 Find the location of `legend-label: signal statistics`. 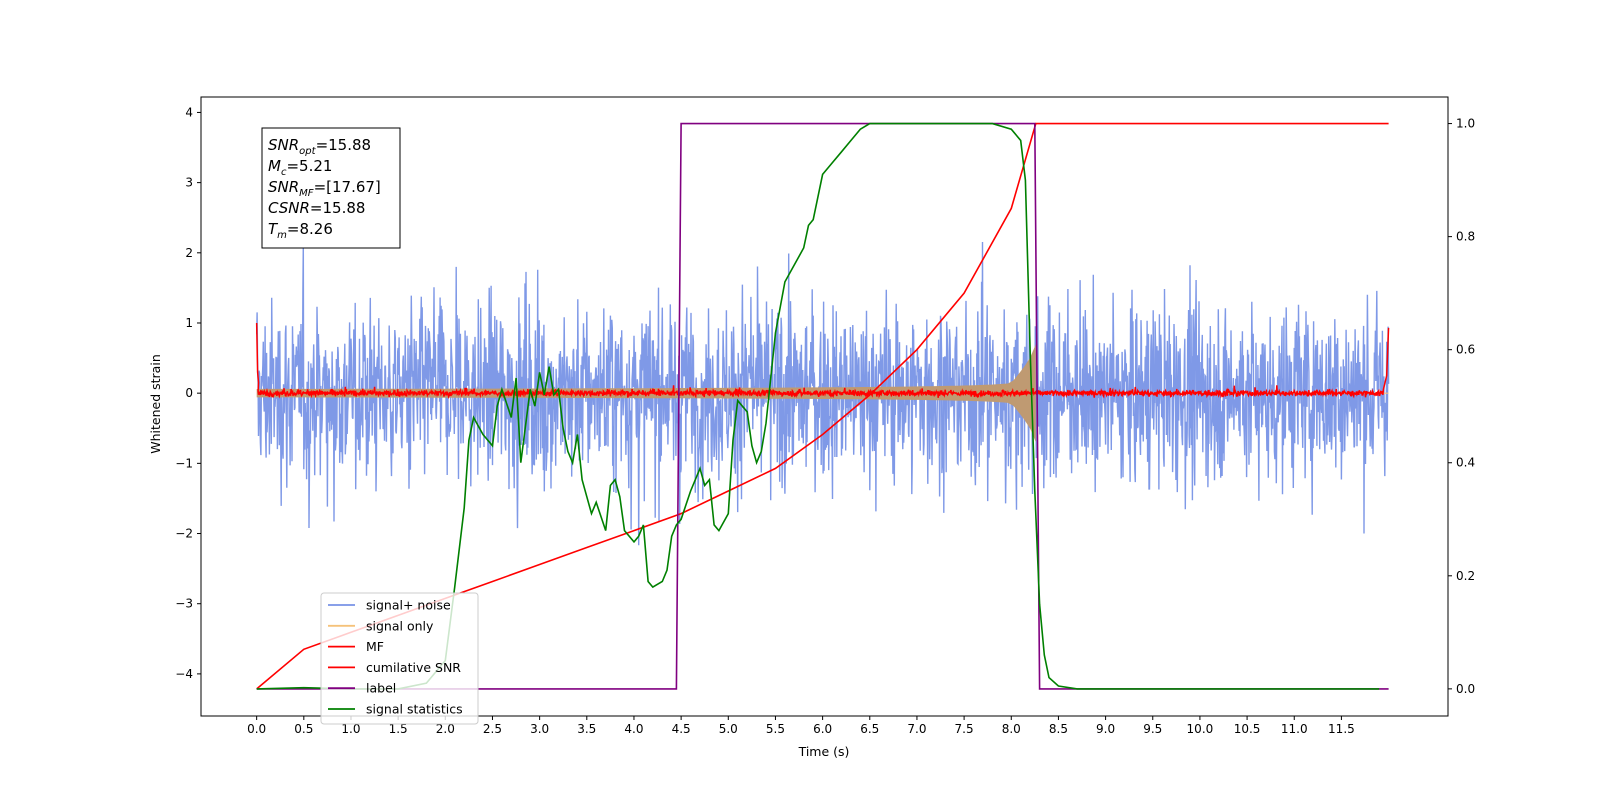

legend-label: signal statistics is located at coordinates (414, 709).